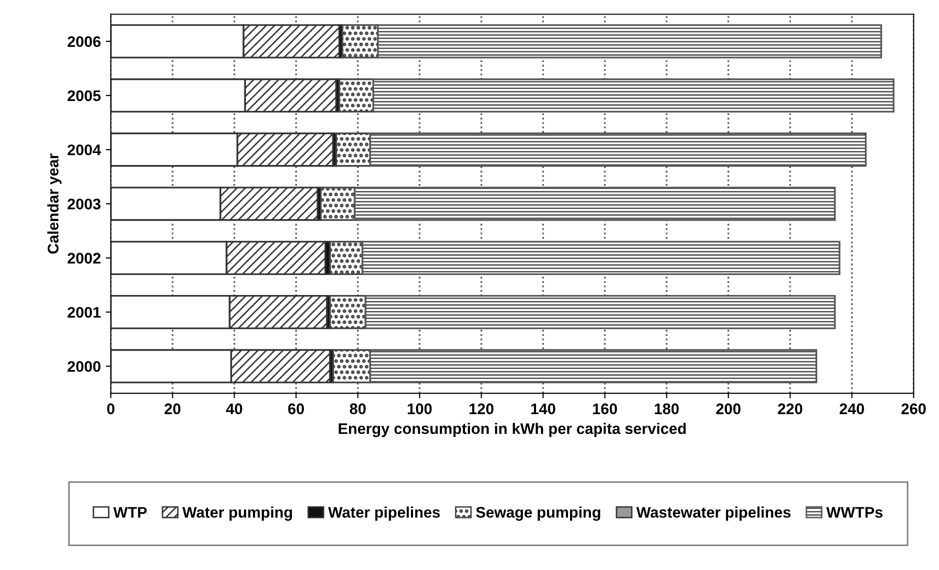 Image resolution: width=939 pixels, height=570 pixels. Describe the element at coordinates (296, 408) in the screenshot. I see `x-tick-label: 60` at that location.